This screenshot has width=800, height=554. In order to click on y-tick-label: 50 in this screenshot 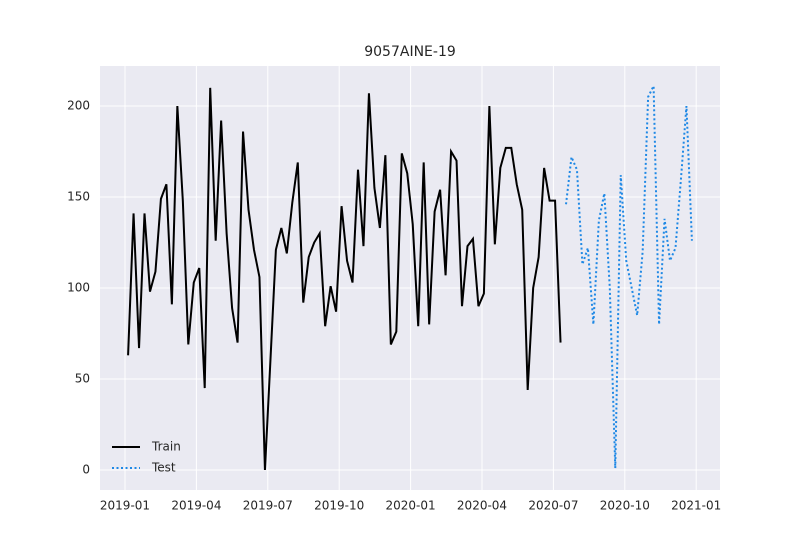, I will do `click(82, 378)`.